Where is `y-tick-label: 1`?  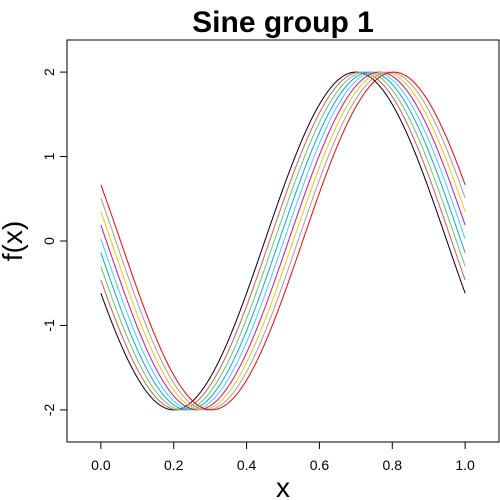
y-tick-label: 1 is located at coordinates (49, 156).